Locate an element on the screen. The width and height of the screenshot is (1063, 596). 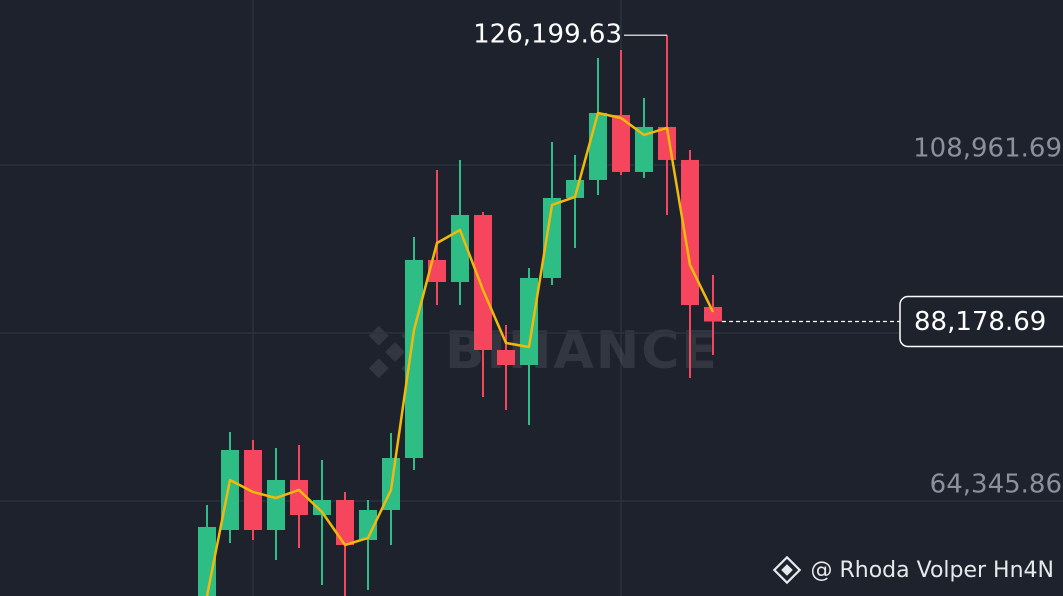
high-annotation: 126,199.63 is located at coordinates (547, 35).